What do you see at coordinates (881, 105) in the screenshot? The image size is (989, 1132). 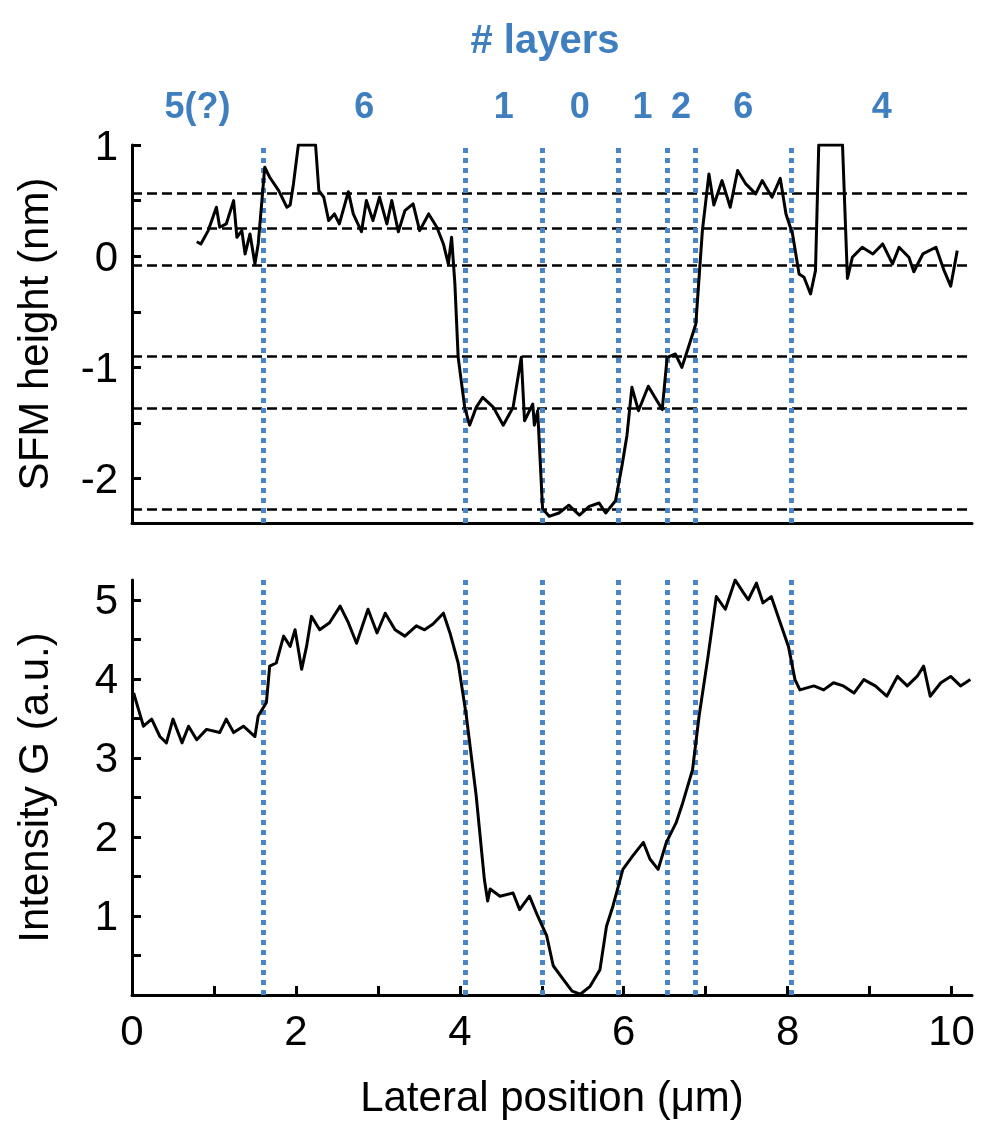 I see `text: 4` at bounding box center [881, 105].